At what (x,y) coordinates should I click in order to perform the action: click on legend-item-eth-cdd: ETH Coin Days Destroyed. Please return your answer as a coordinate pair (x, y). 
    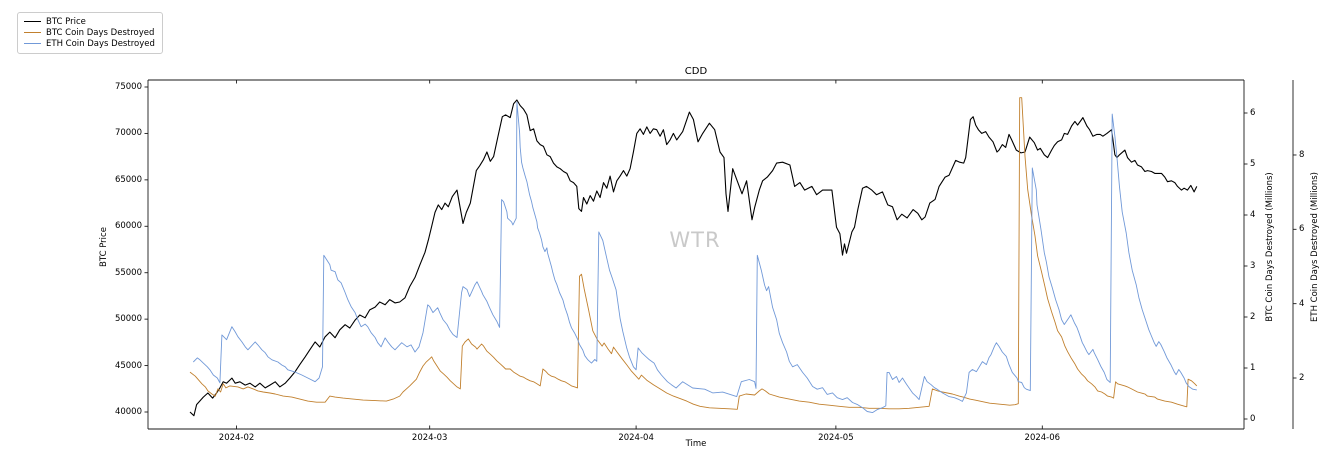
    Looking at the image, I should click on (89, 43).